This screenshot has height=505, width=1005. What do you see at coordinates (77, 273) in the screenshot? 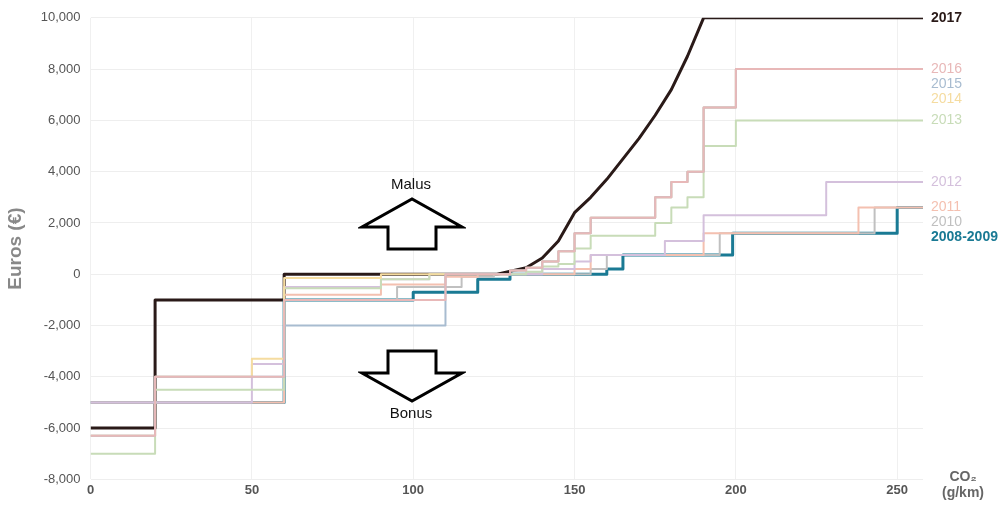
I see `y-tick-label: 0` at bounding box center [77, 273].